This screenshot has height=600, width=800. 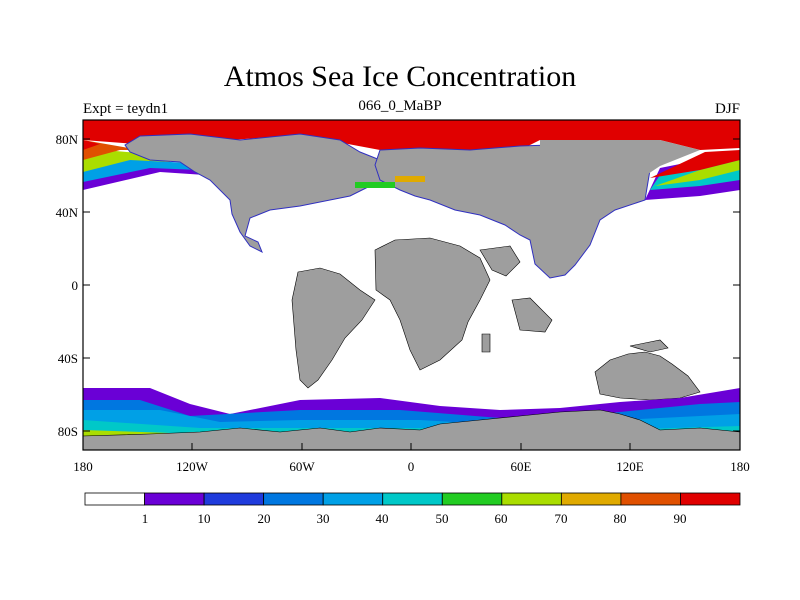 What do you see at coordinates (145, 518) in the screenshot?
I see `colorbar-label: 1` at bounding box center [145, 518].